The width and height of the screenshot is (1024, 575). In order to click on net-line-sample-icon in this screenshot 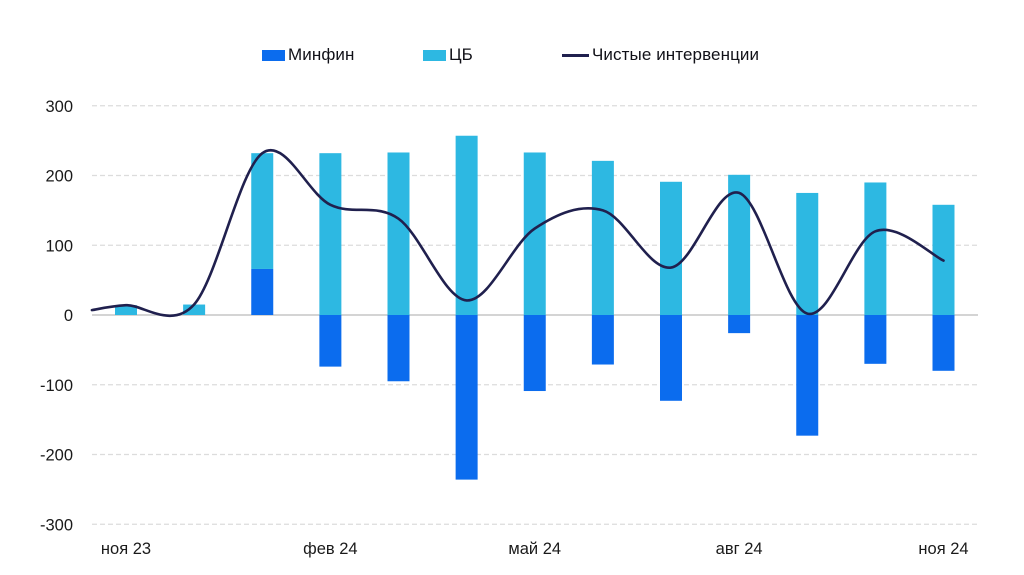, I will do `click(575, 55)`.